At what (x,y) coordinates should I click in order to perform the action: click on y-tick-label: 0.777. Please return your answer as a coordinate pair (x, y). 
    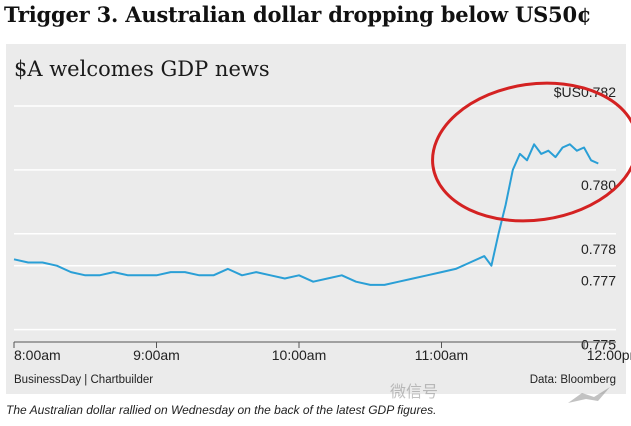
    Looking at the image, I should click on (598, 281).